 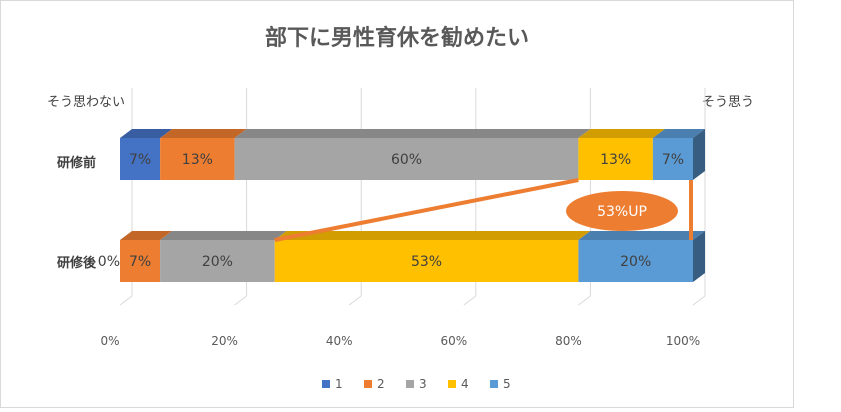 I want to click on data-label: 60%, so click(x=406, y=160).